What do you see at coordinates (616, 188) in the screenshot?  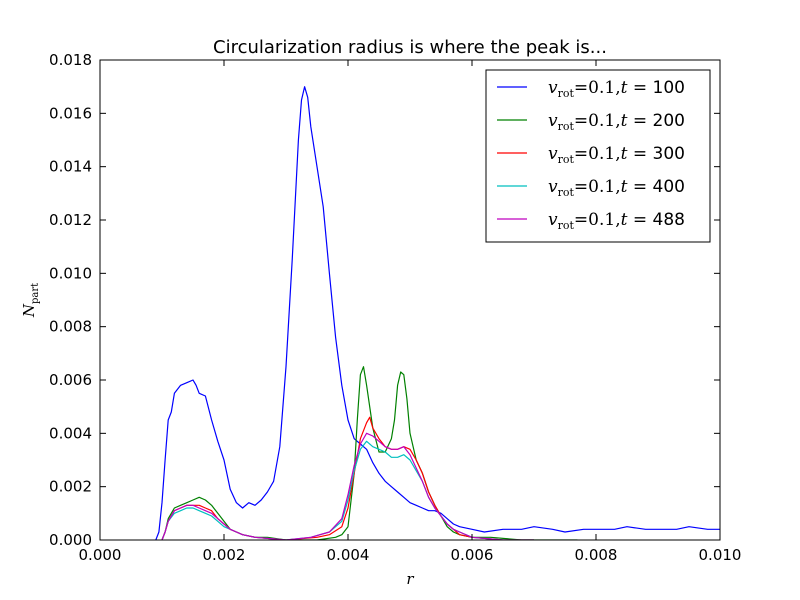 I see `legend-label-4: vrot=0.1,t = 400` at bounding box center [616, 188].